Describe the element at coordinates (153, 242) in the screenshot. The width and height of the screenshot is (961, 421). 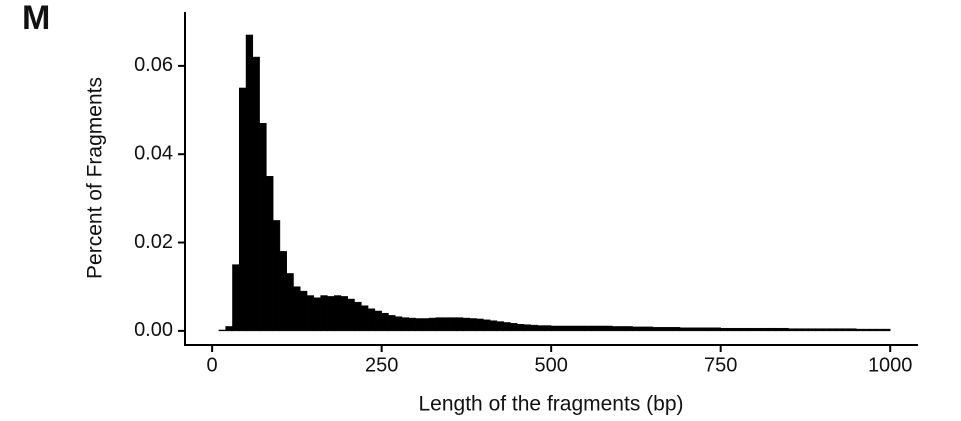
I see `y-tick-label: 0.02` at that location.